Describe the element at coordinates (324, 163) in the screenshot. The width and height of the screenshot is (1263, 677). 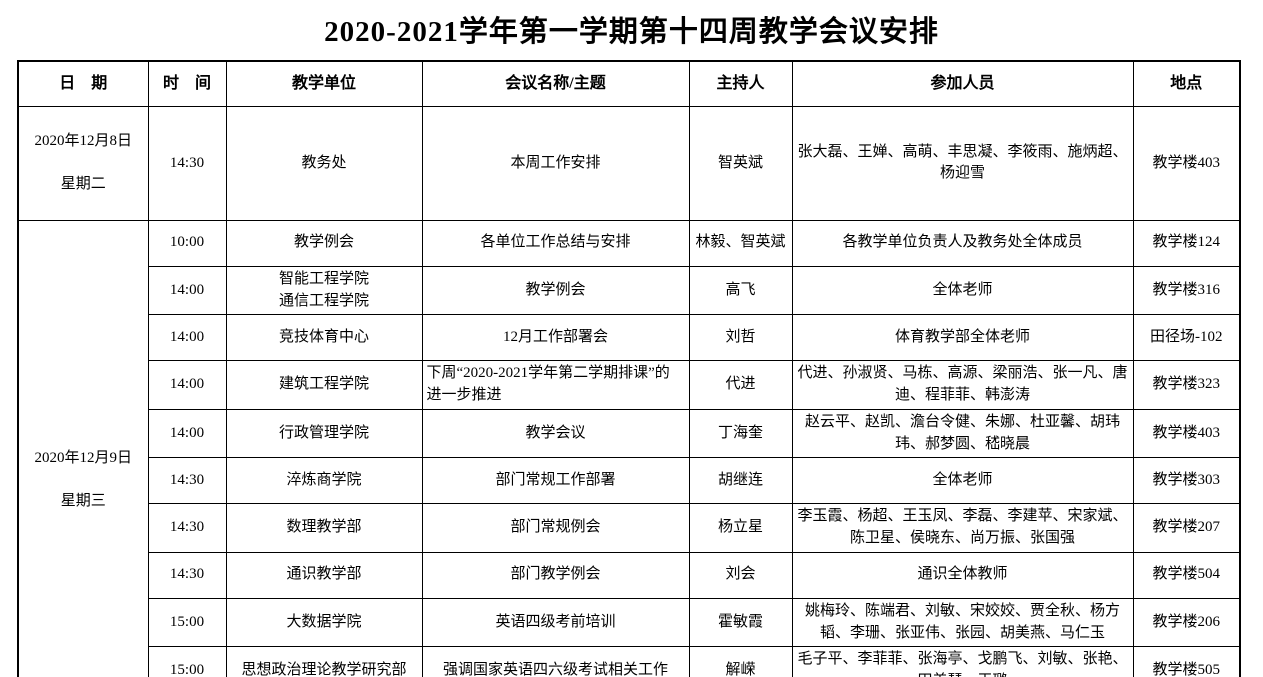
I see `unit-cell: 教务处` at that location.